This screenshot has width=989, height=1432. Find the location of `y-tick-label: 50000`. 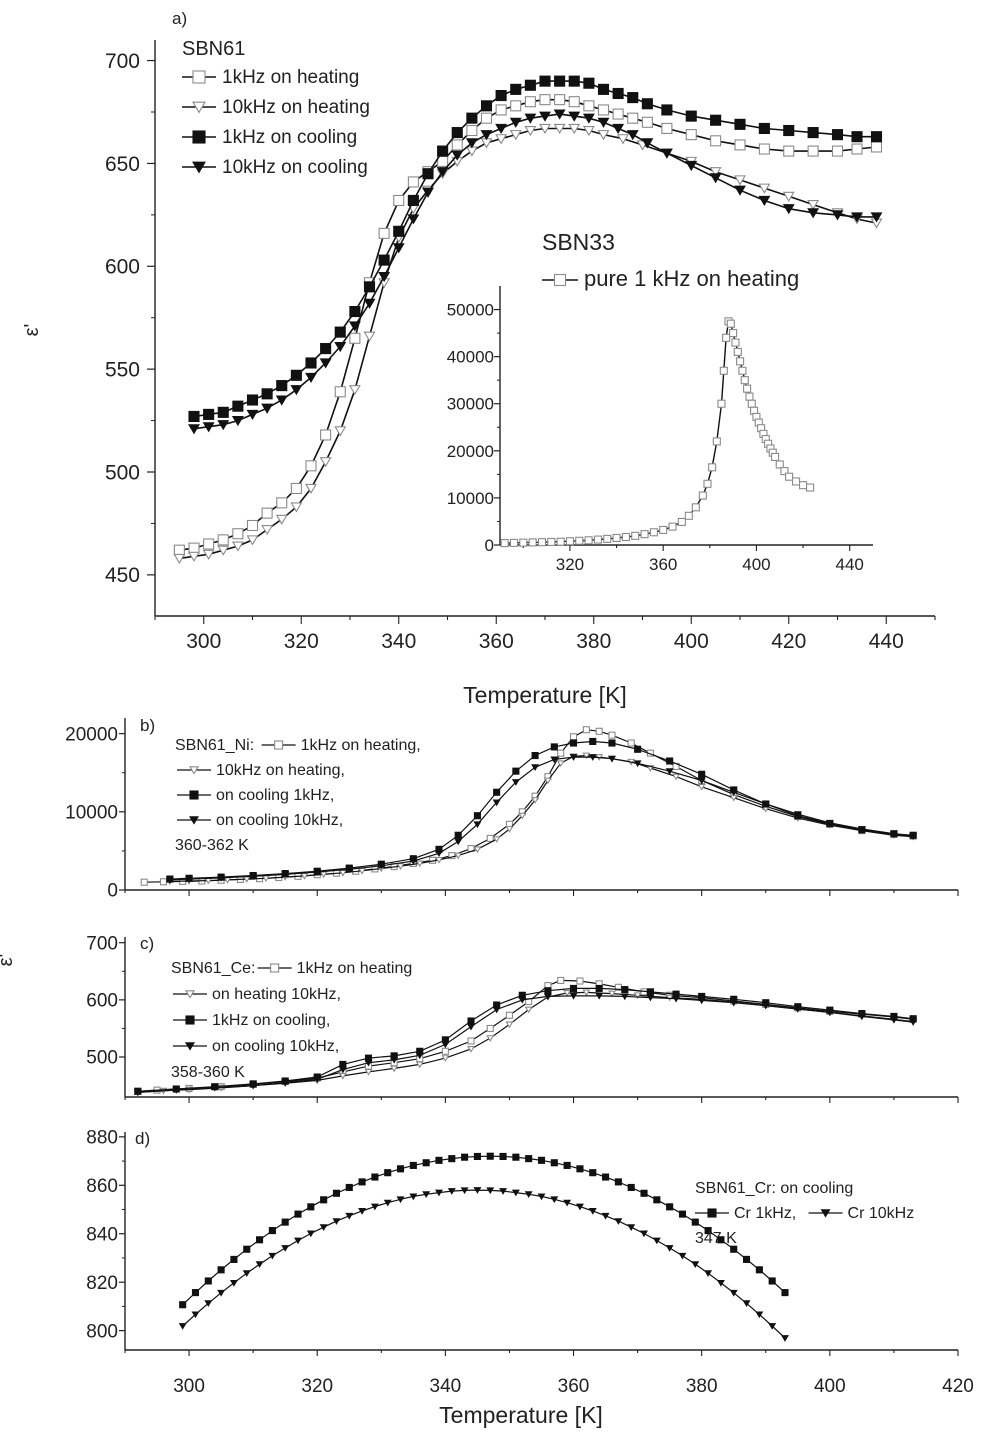

y-tick-label: 50000 is located at coordinates (470, 309).